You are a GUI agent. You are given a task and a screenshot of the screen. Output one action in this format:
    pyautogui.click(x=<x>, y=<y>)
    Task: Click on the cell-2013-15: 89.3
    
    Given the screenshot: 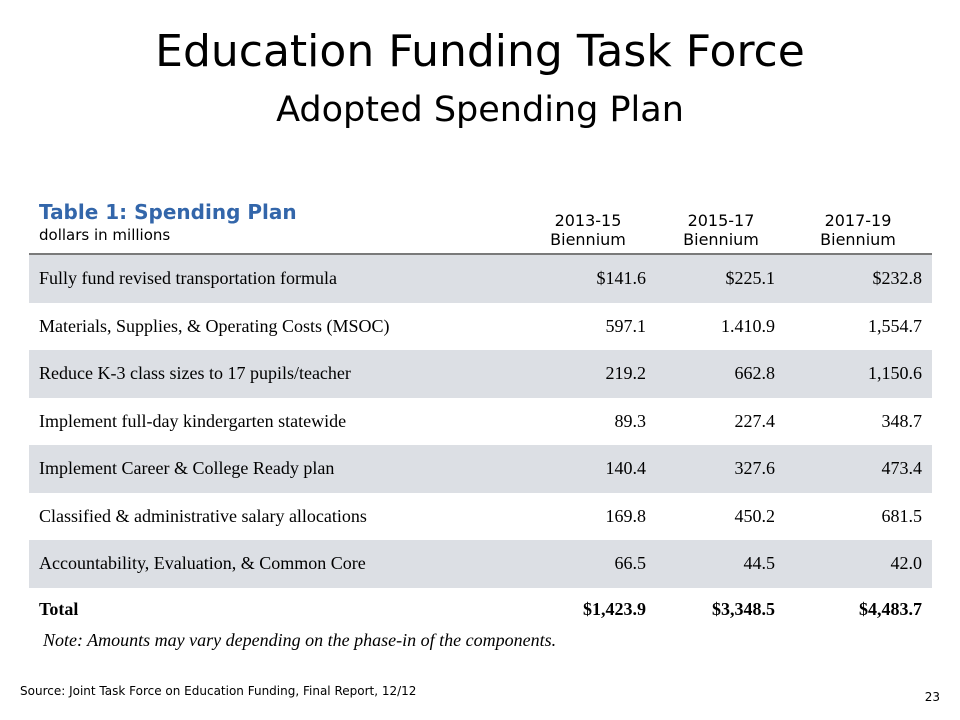 What is the action you would take?
    pyautogui.click(x=630, y=420)
    